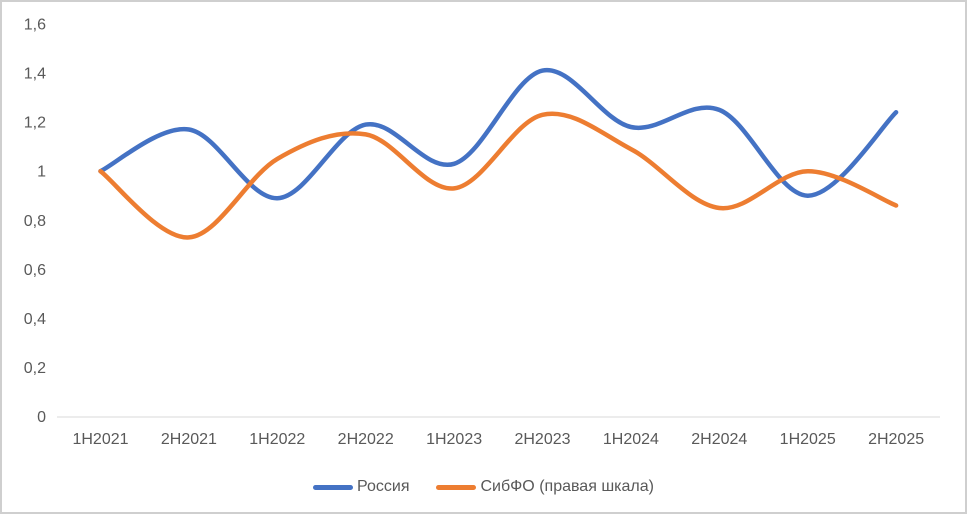  What do you see at coordinates (35, 368) in the screenshot?
I see `y-tick-label: 0,2` at bounding box center [35, 368].